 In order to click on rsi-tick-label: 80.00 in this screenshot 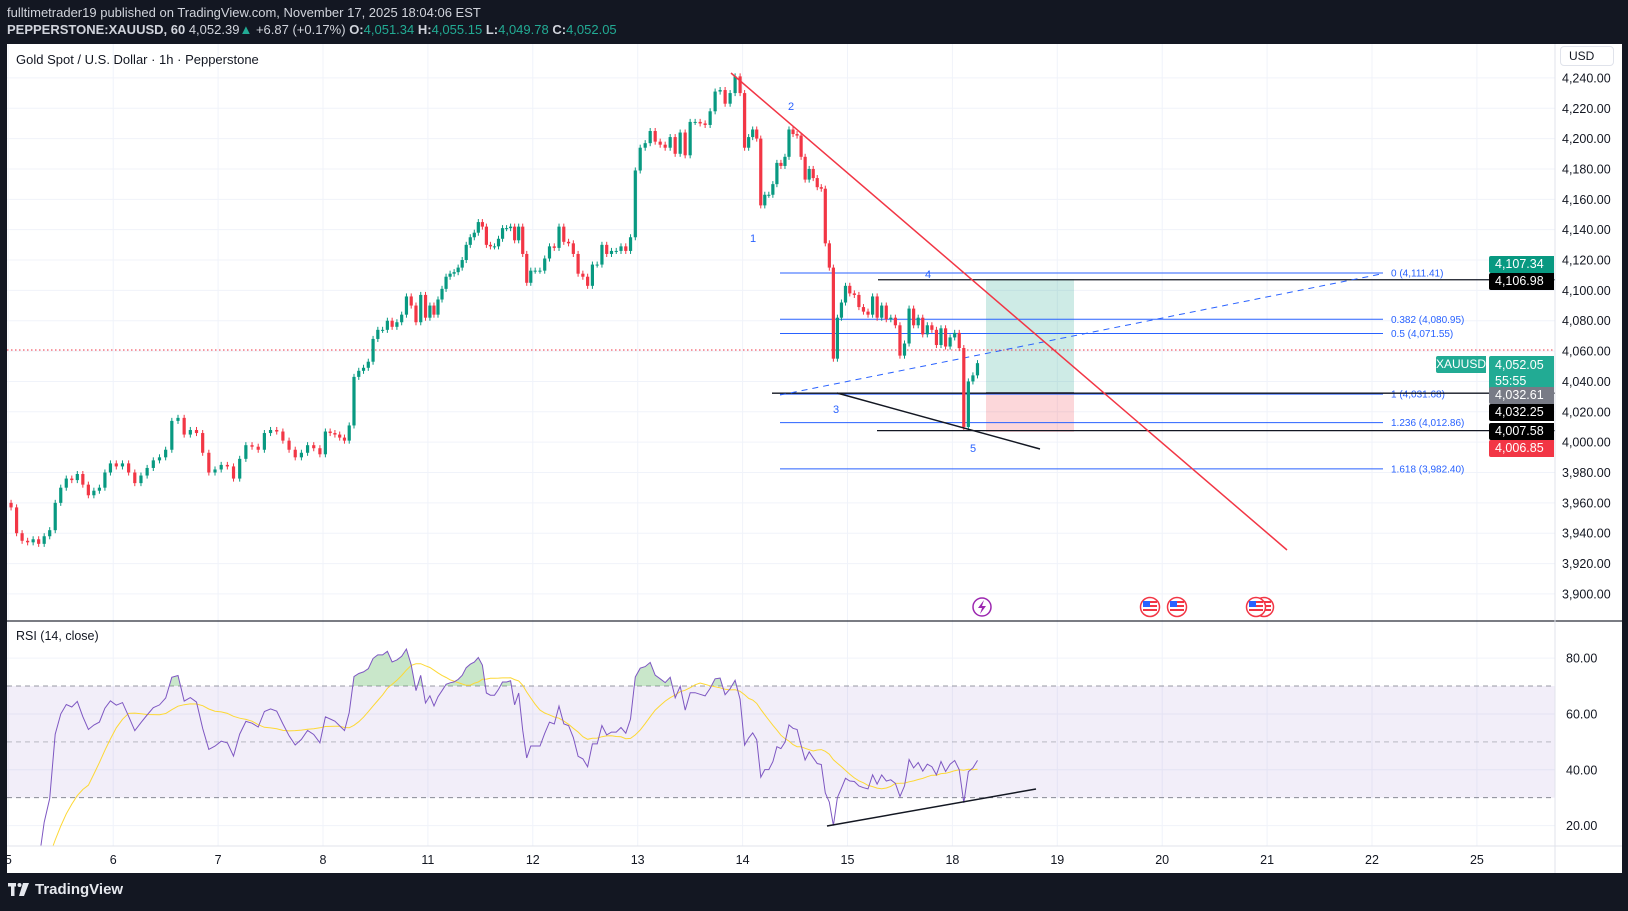, I will do `click(1581, 659)`.